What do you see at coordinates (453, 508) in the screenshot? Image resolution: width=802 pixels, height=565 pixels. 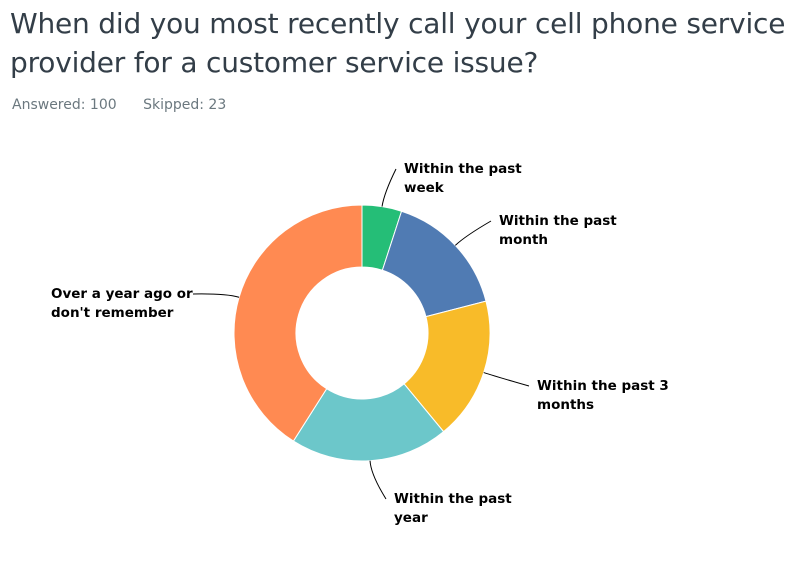 I see `slice-label-within-the-past-year: Within the past year` at bounding box center [453, 508].